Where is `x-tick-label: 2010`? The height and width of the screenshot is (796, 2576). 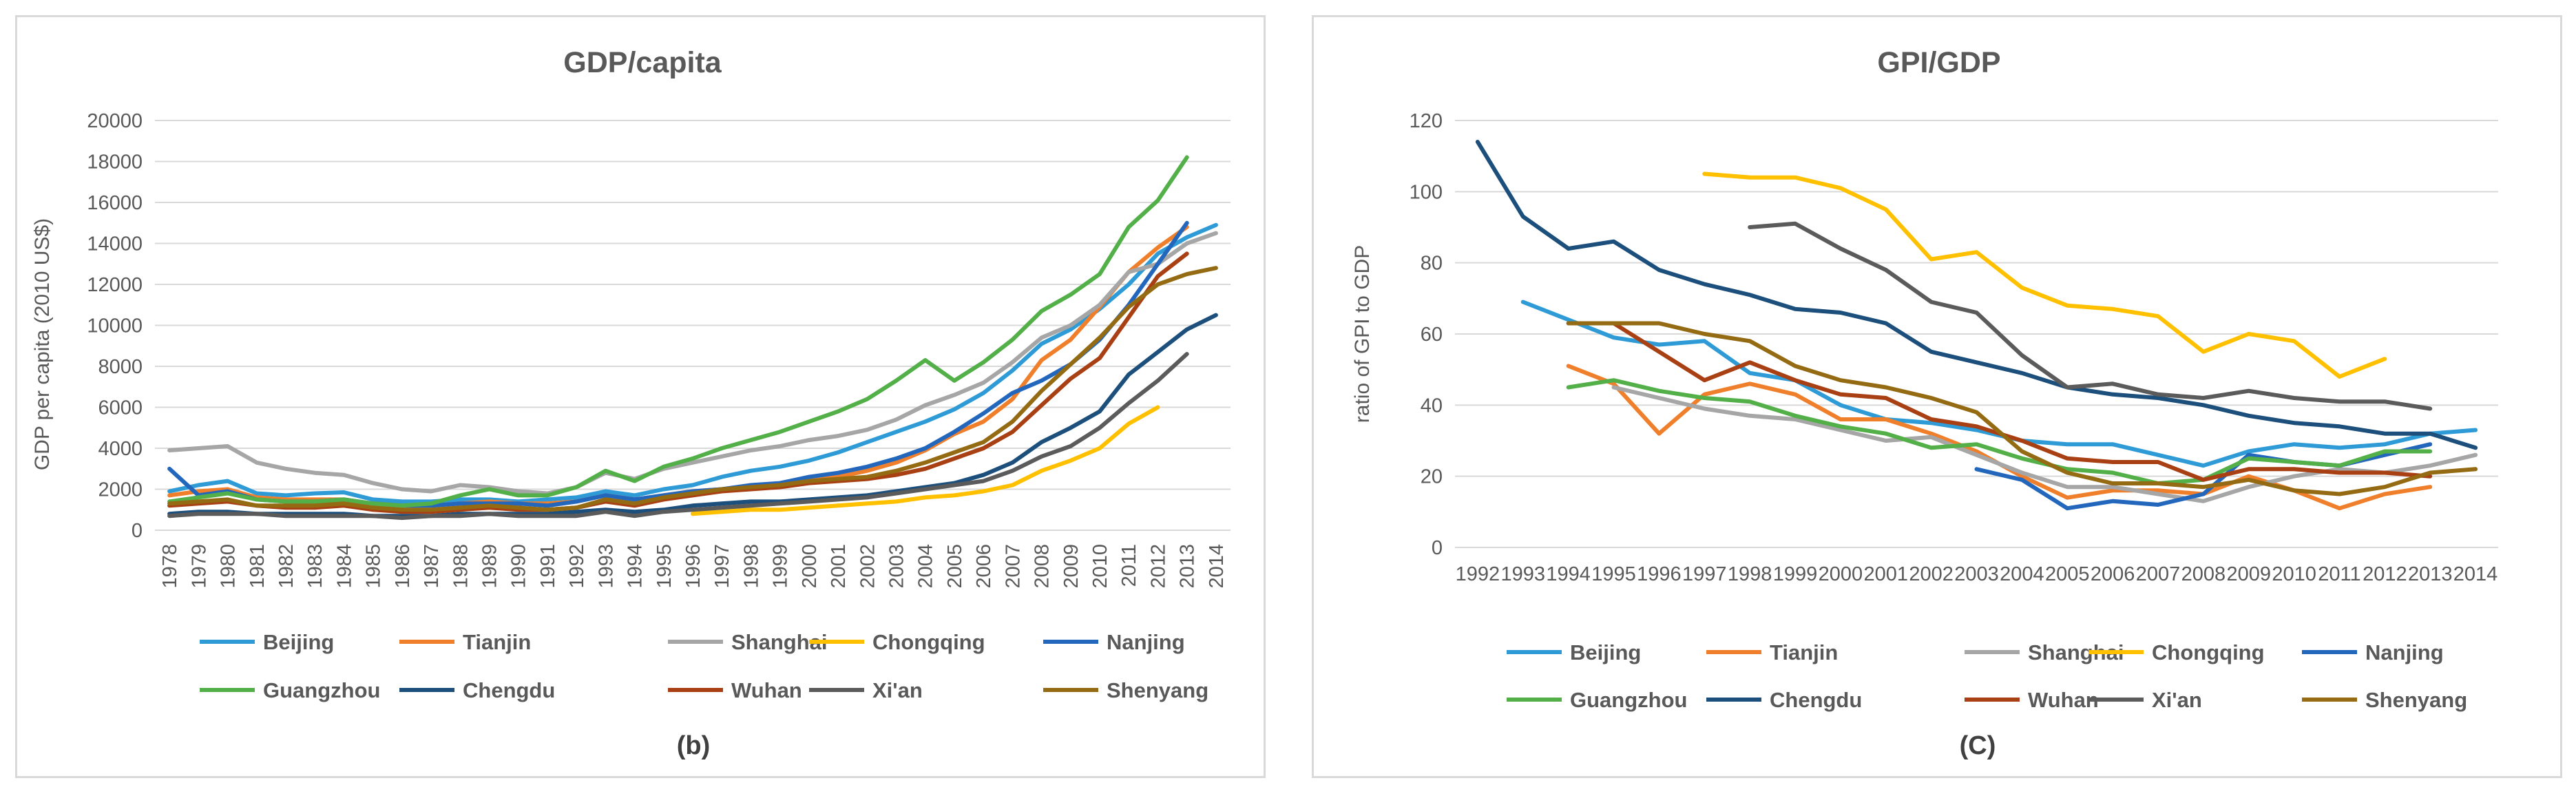 x-tick-label: 2010 is located at coordinates (1100, 566).